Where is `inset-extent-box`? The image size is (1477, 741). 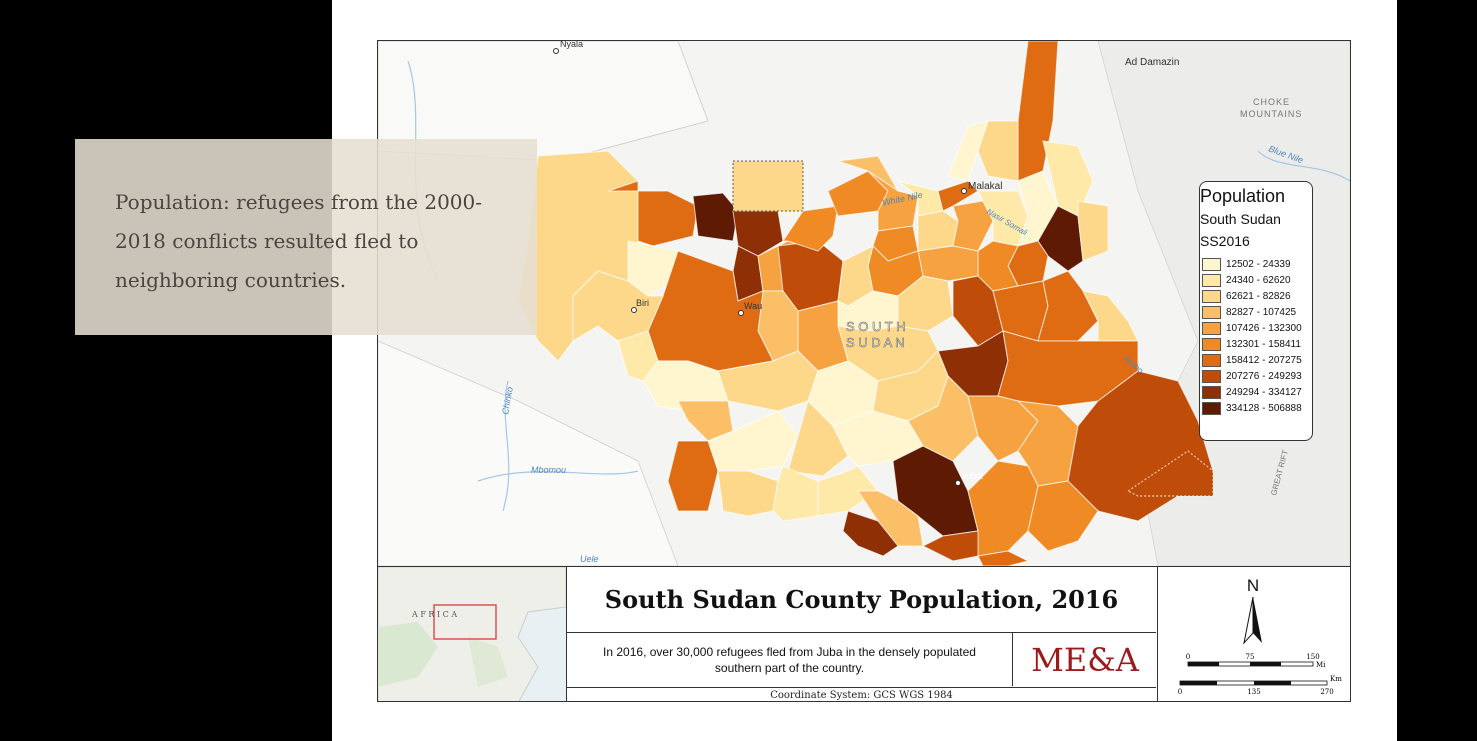 inset-extent-box is located at coordinates (465, 622).